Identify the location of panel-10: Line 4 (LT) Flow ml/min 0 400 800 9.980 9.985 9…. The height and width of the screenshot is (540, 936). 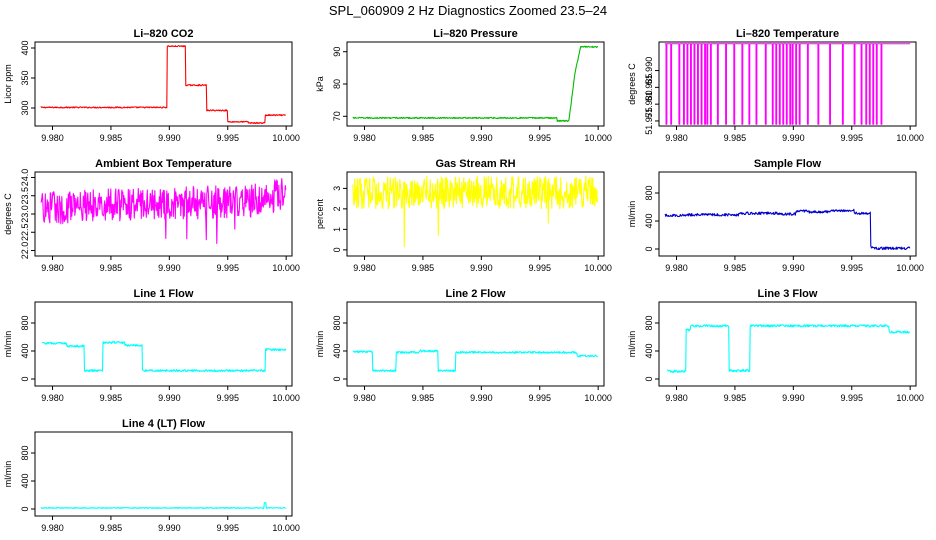
(151, 475).